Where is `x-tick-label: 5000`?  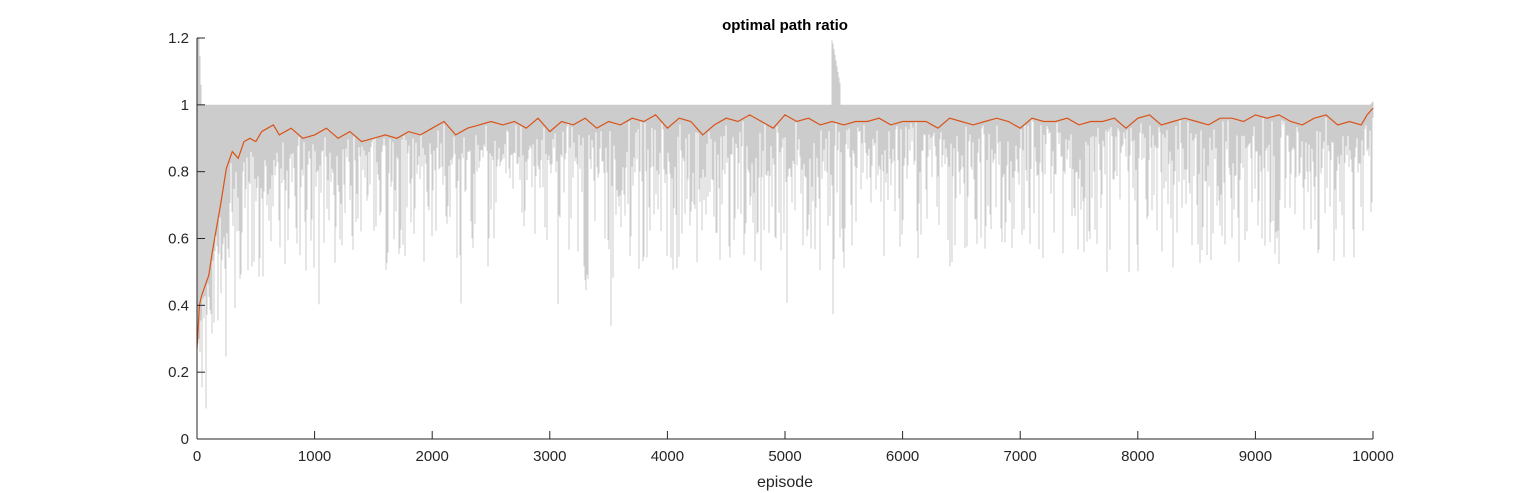 x-tick-label: 5000 is located at coordinates (784, 456).